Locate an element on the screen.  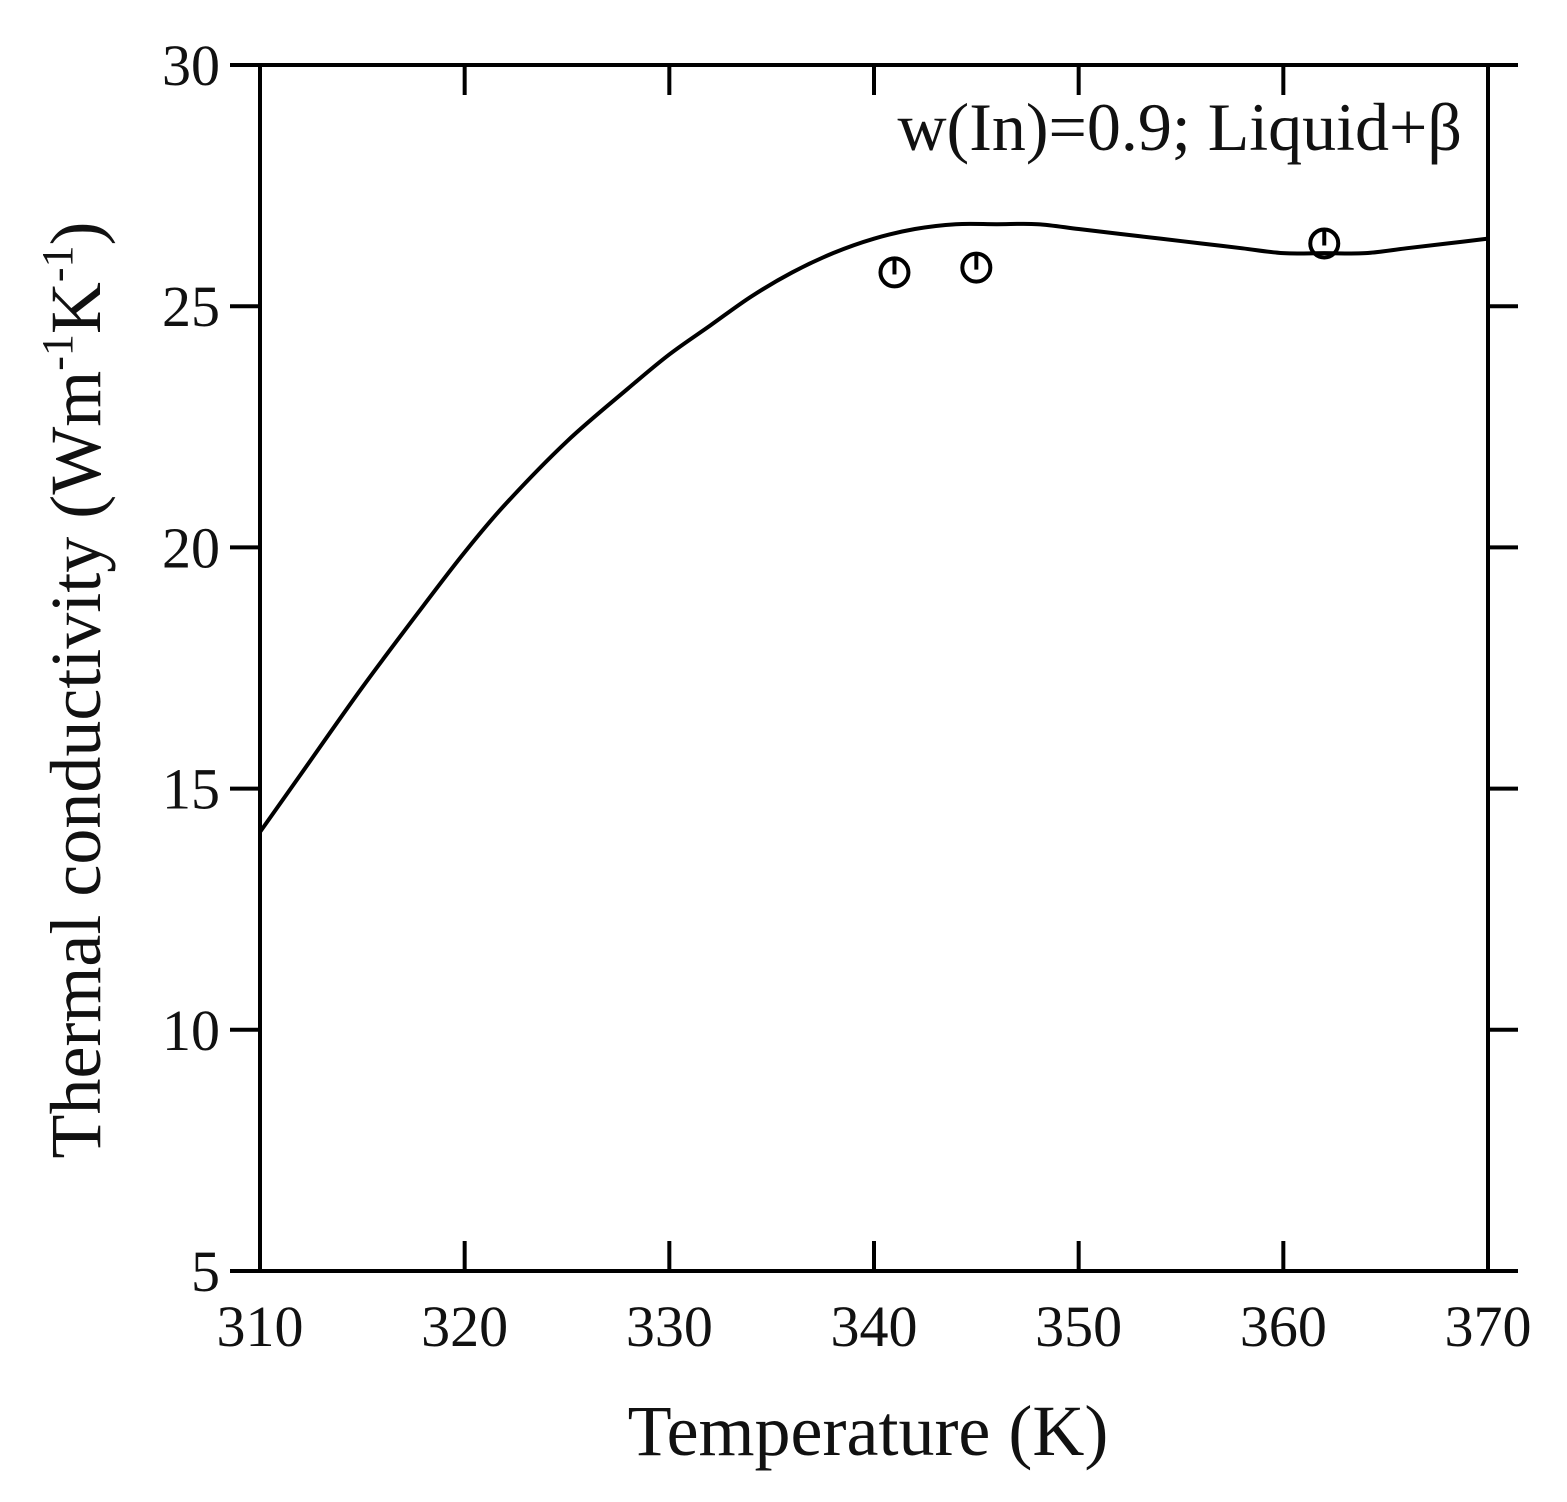
x-tick-label: 370 is located at coordinates (1488, 1326).